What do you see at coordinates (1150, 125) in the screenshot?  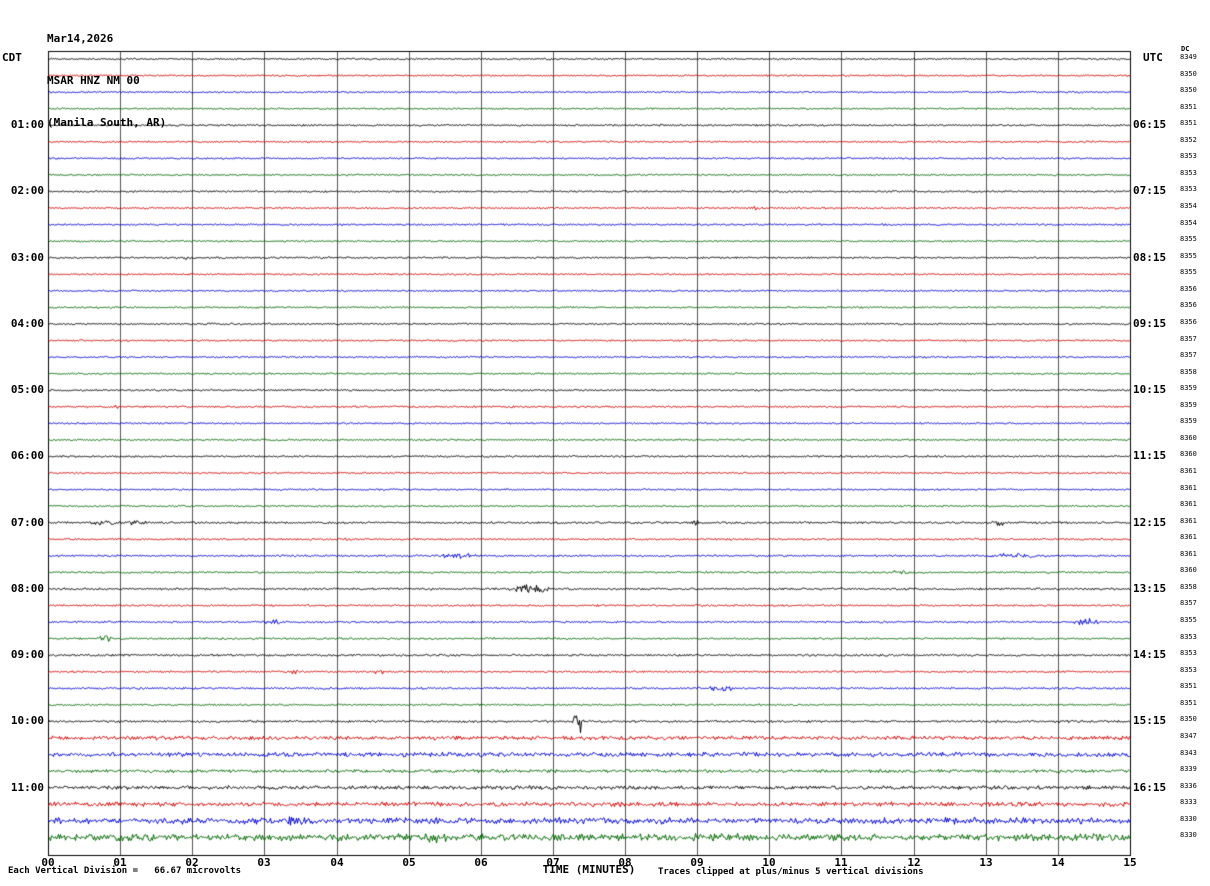 I see `utc-hour-label: 06:15` at bounding box center [1150, 125].